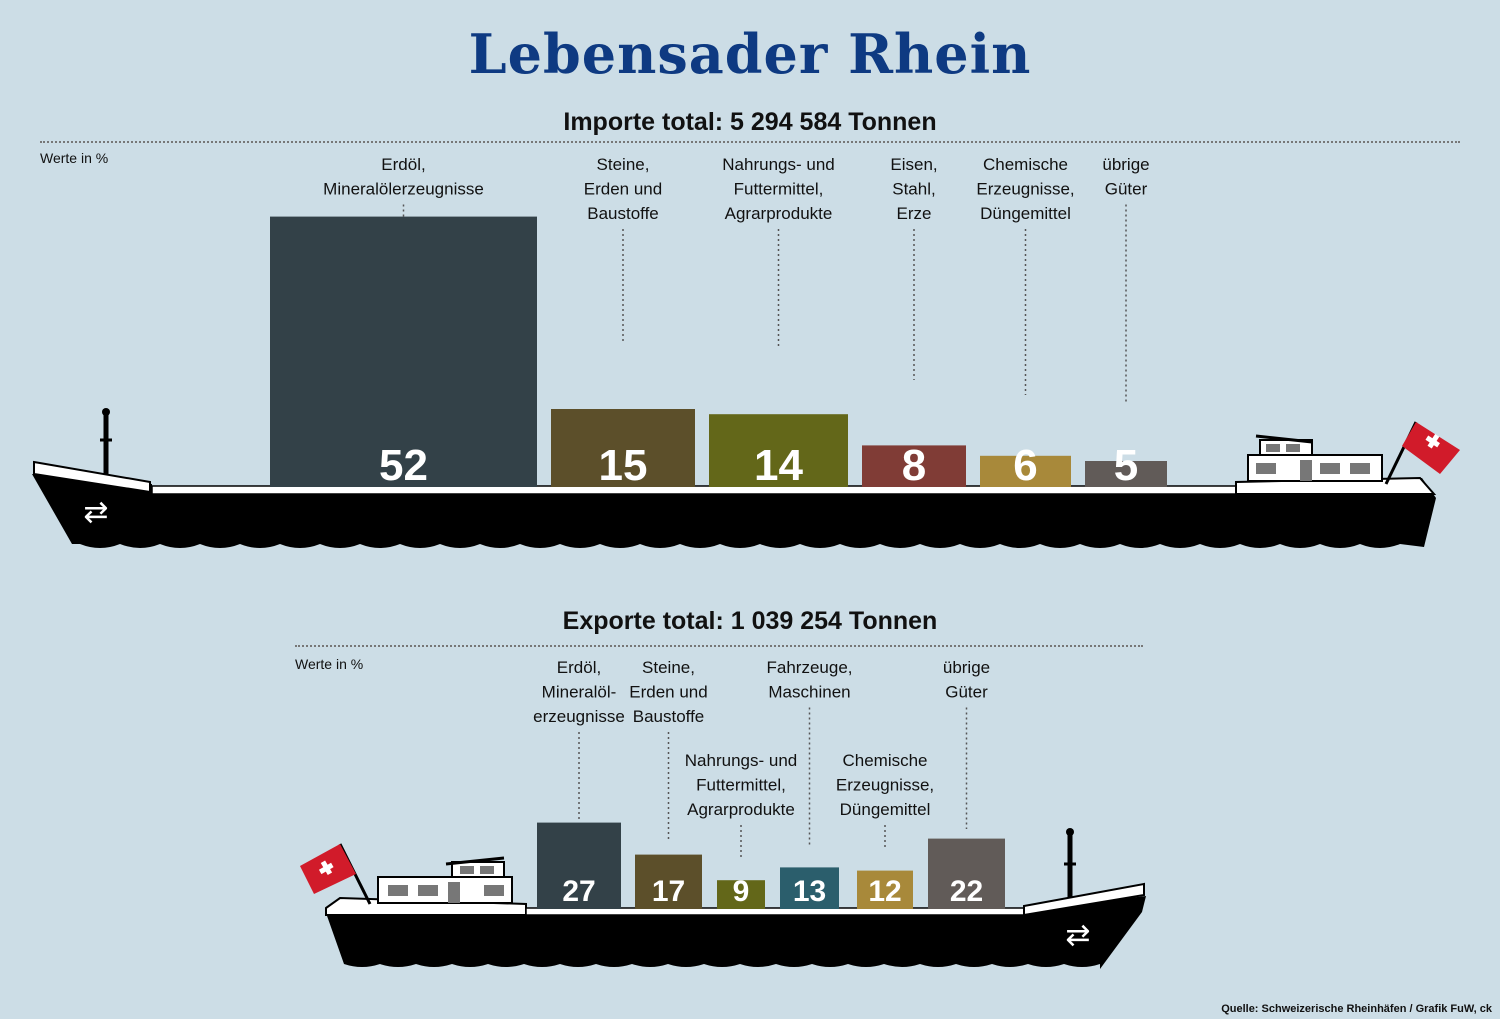 The width and height of the screenshot is (1500, 1019). What do you see at coordinates (623, 465) in the screenshot?
I see `import-bar-value-1: 15` at bounding box center [623, 465].